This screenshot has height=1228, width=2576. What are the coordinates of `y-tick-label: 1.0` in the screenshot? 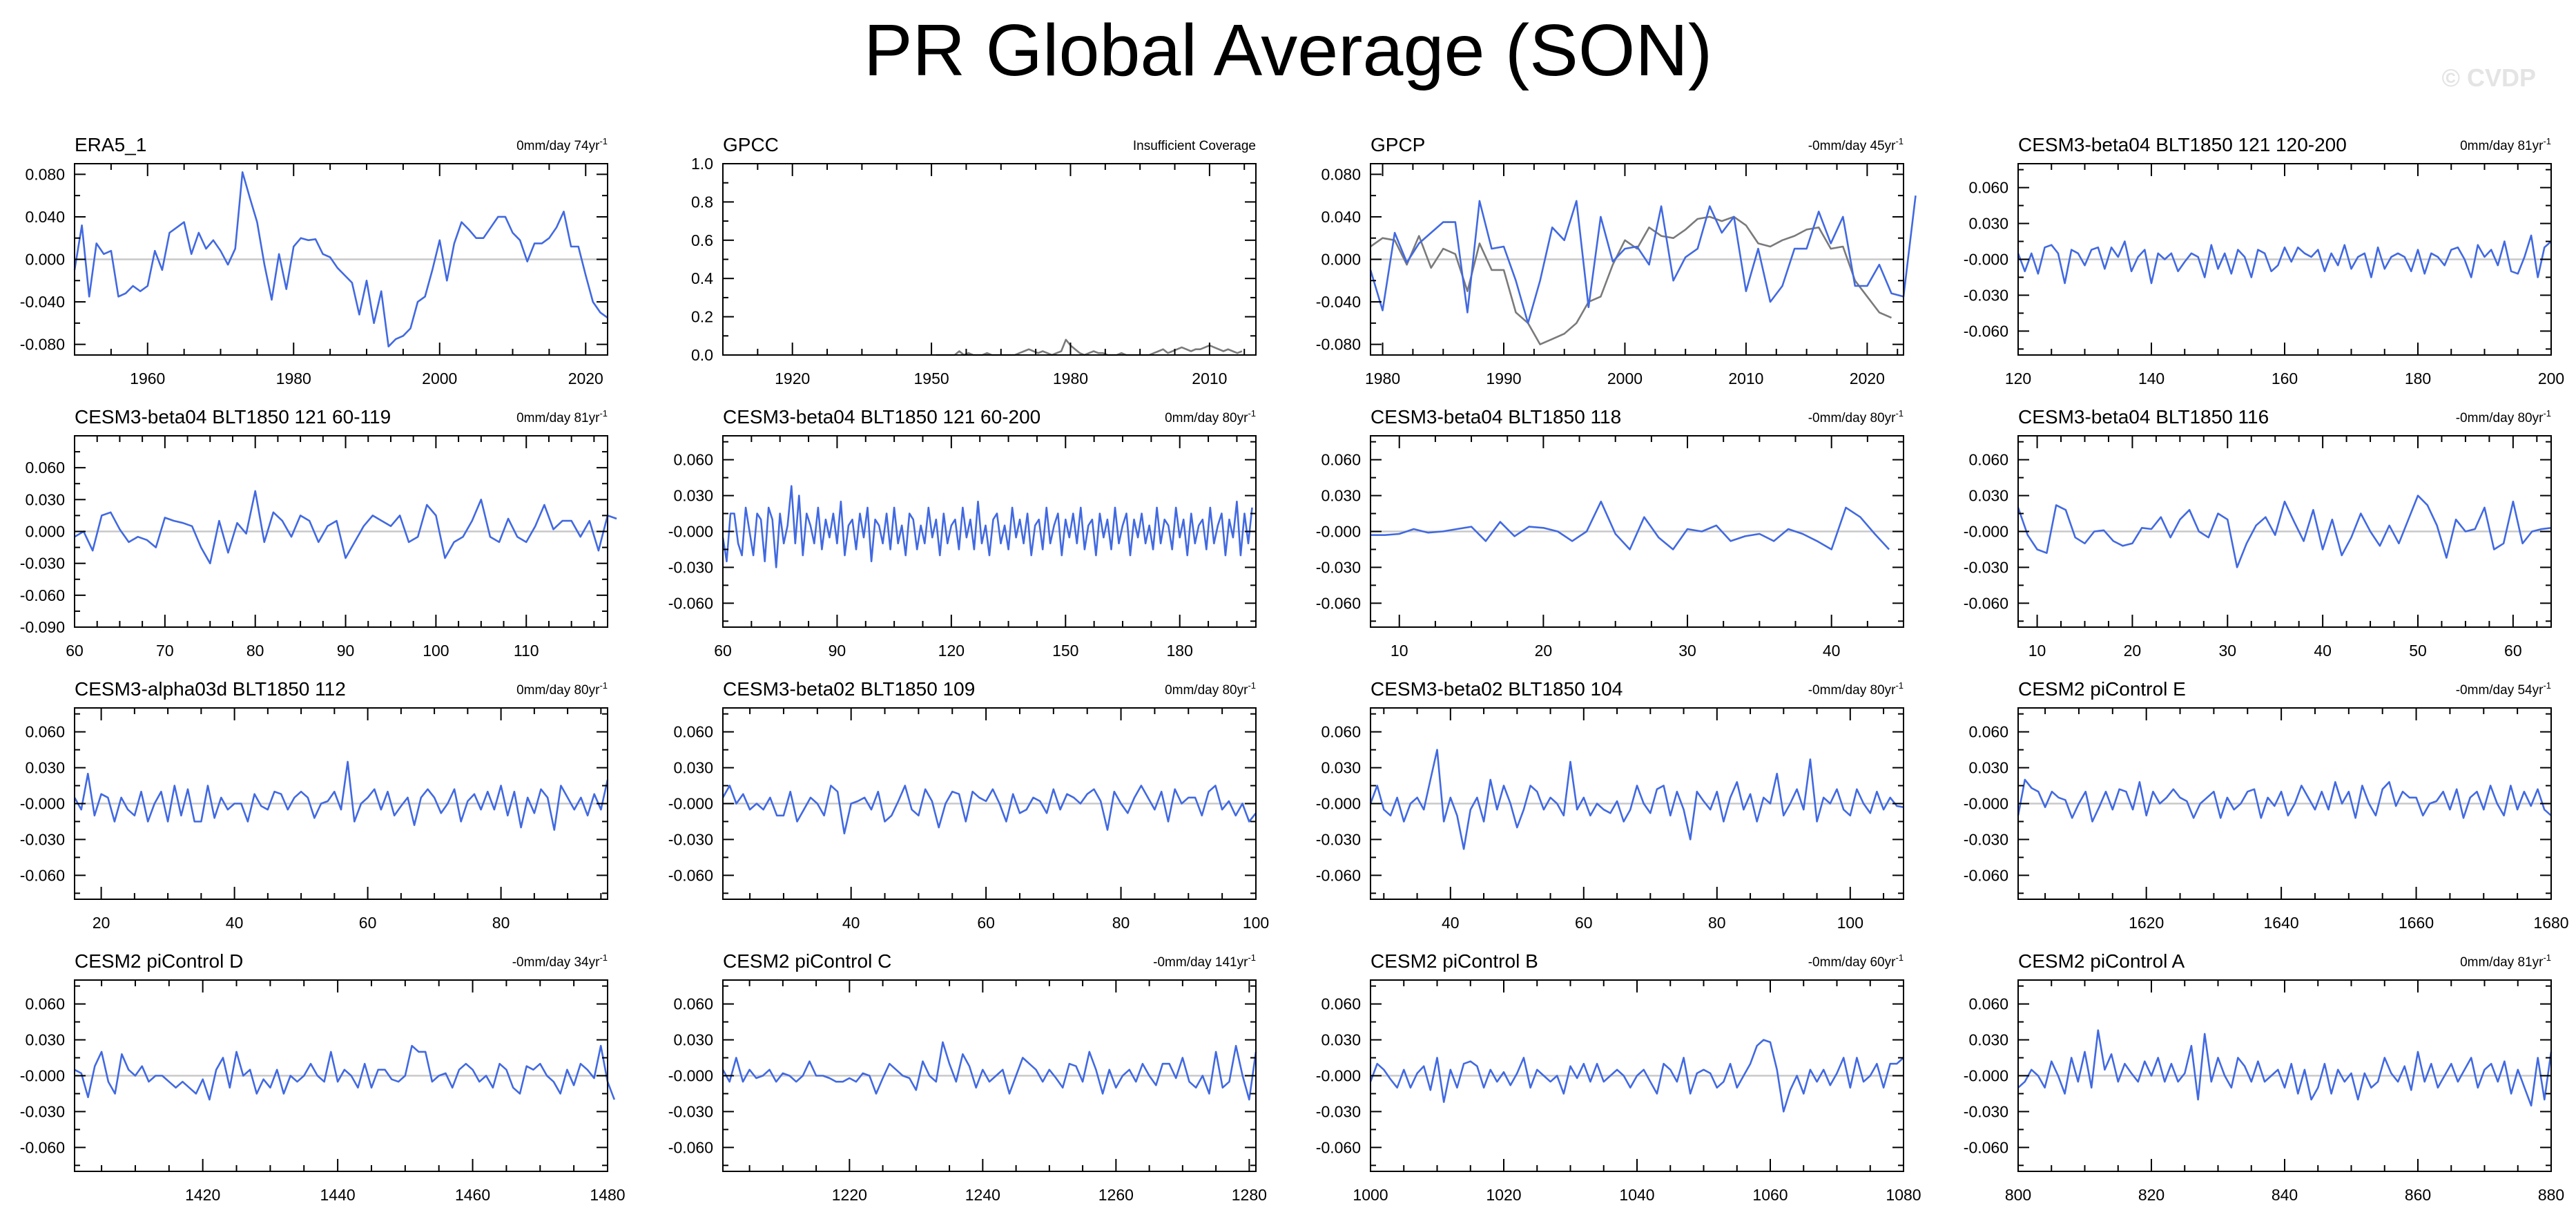 It's located at (702, 164).